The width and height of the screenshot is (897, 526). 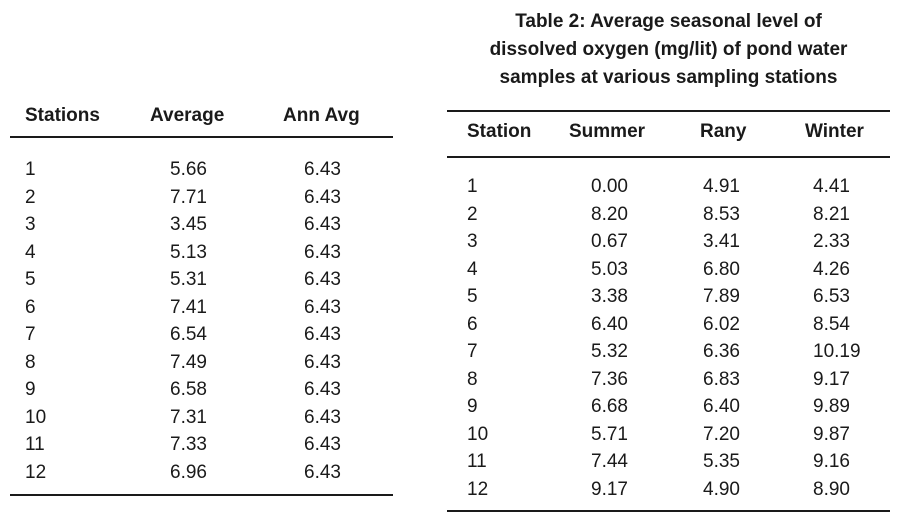 I want to click on table-row: 6 6.40 6.02 8.54, so click(x=668, y=327).